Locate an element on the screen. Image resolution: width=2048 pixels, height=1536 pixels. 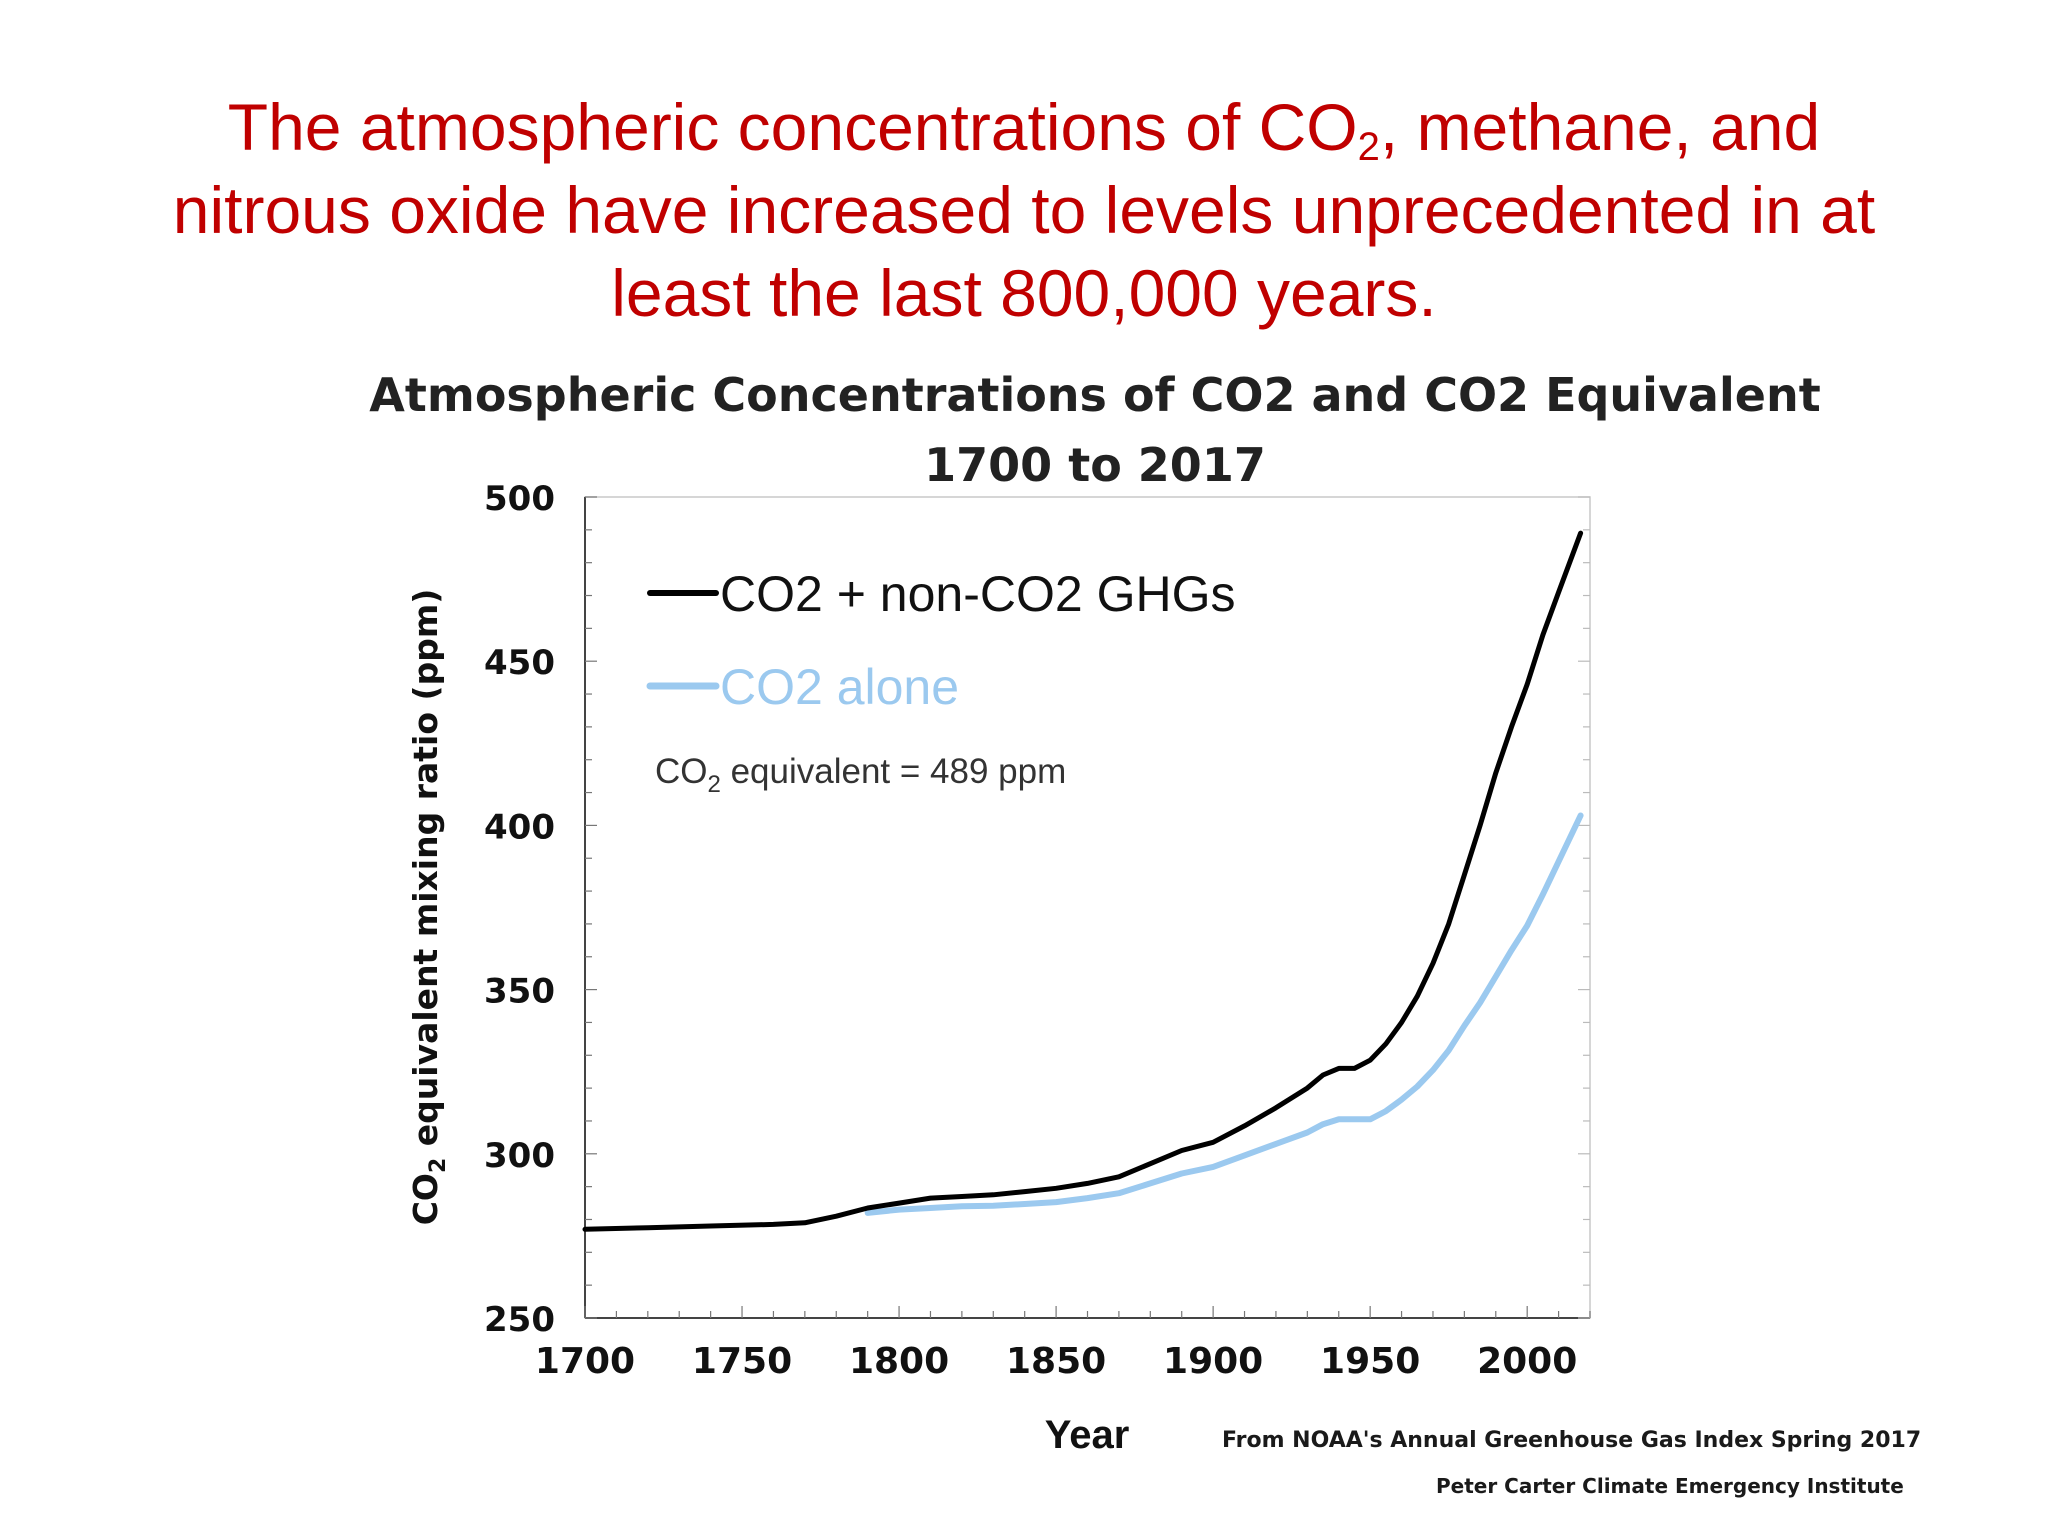
headline-subscript: 2 is located at coordinates (1368, 147).